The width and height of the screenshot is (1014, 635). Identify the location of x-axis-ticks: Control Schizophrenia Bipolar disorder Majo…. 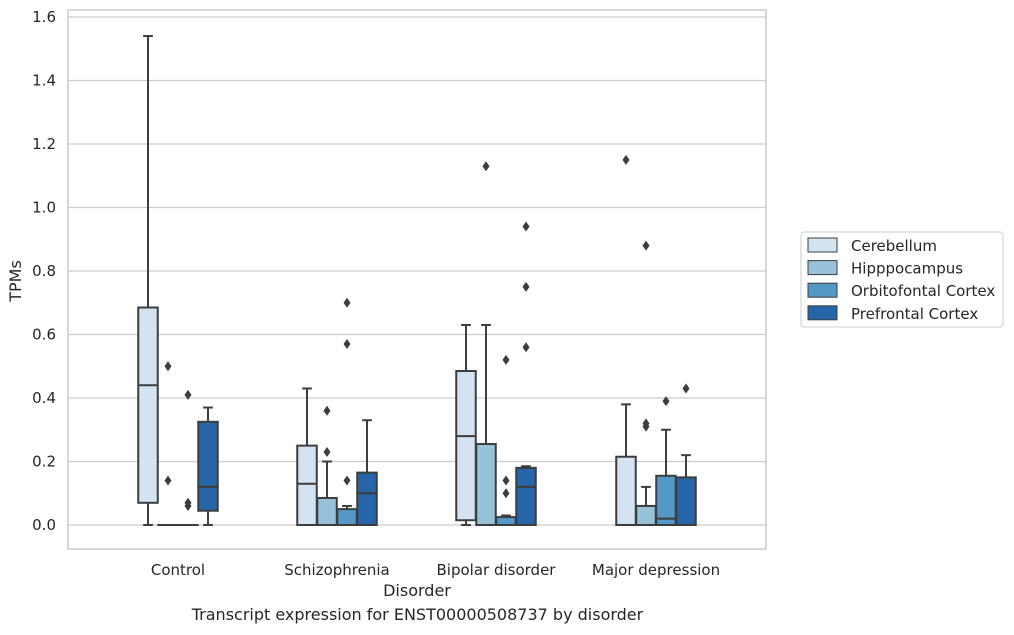
(435, 570).